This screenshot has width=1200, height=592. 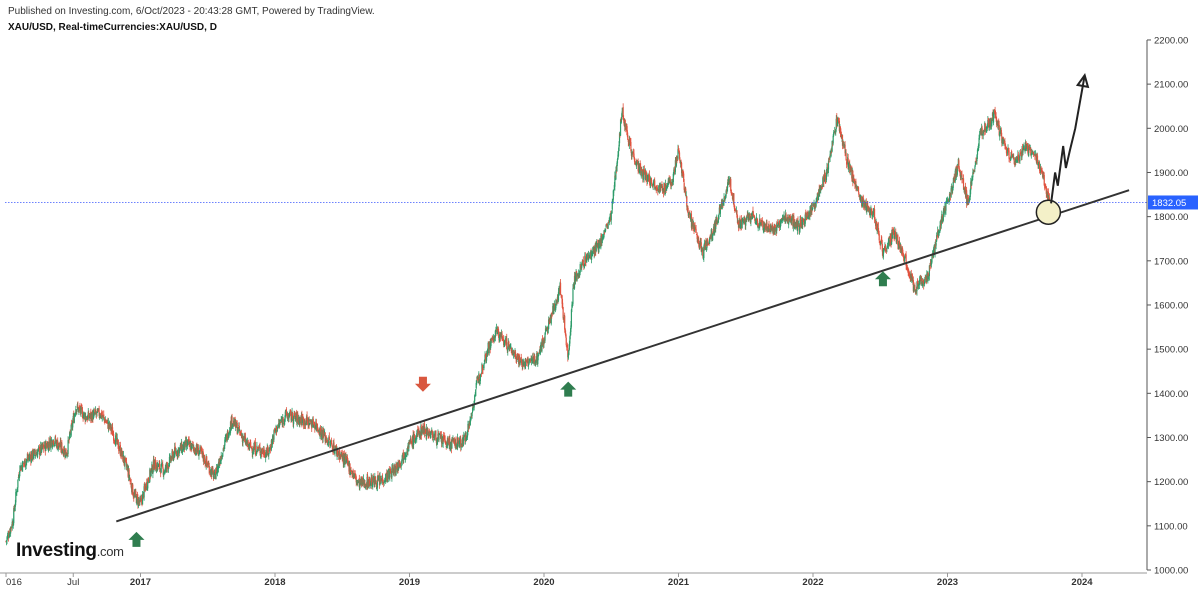 What do you see at coordinates (1171, 350) in the screenshot?
I see `y-tick-label: 1500.00` at bounding box center [1171, 350].